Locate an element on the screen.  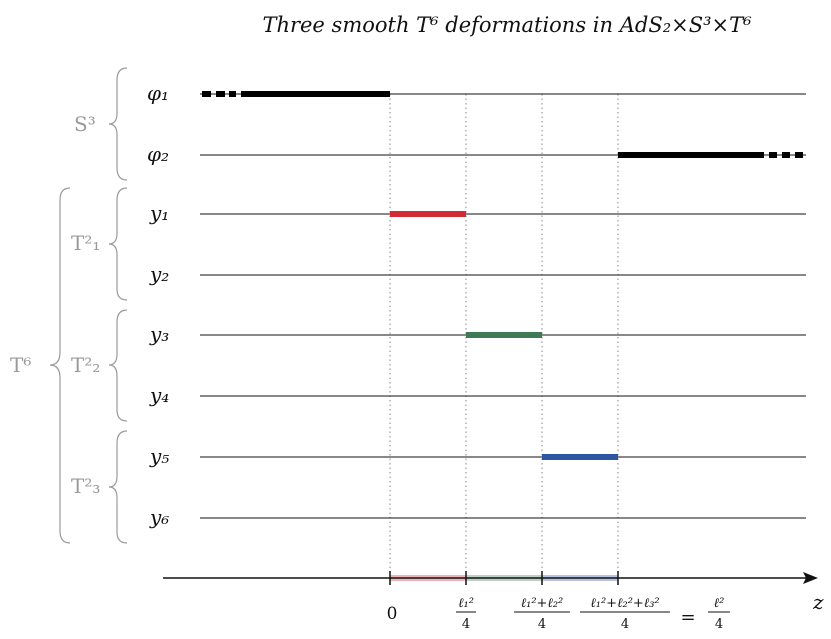
row-label-y4: y₄ is located at coordinates (159, 395).